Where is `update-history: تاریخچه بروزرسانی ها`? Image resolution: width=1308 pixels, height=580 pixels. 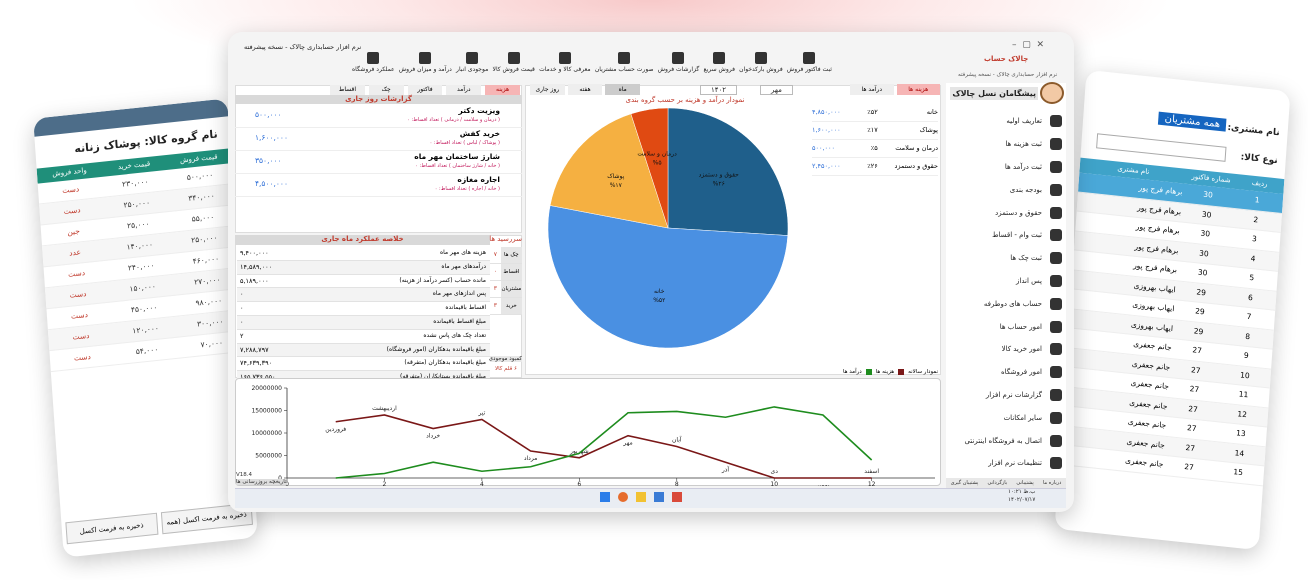 update-history: تاریخچه بروزرسانی ها is located at coordinates (261, 482).